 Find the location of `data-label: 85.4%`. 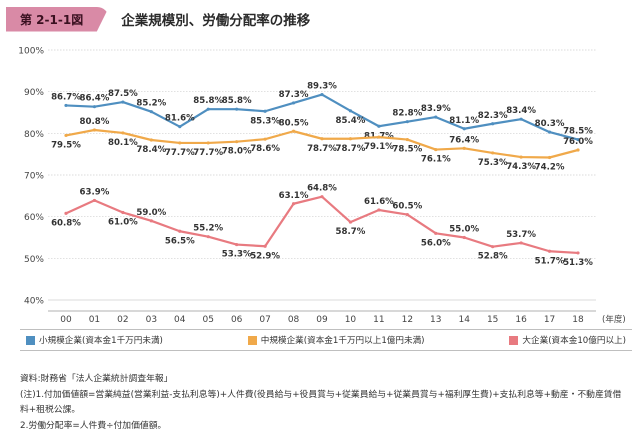

data-label: 85.4% is located at coordinates (351, 121).